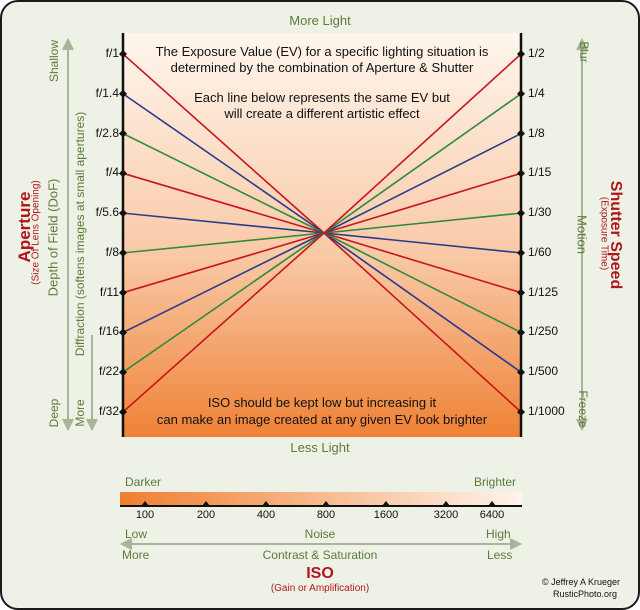  What do you see at coordinates (68, 234) in the screenshot?
I see `dof-arrow` at bounding box center [68, 234].